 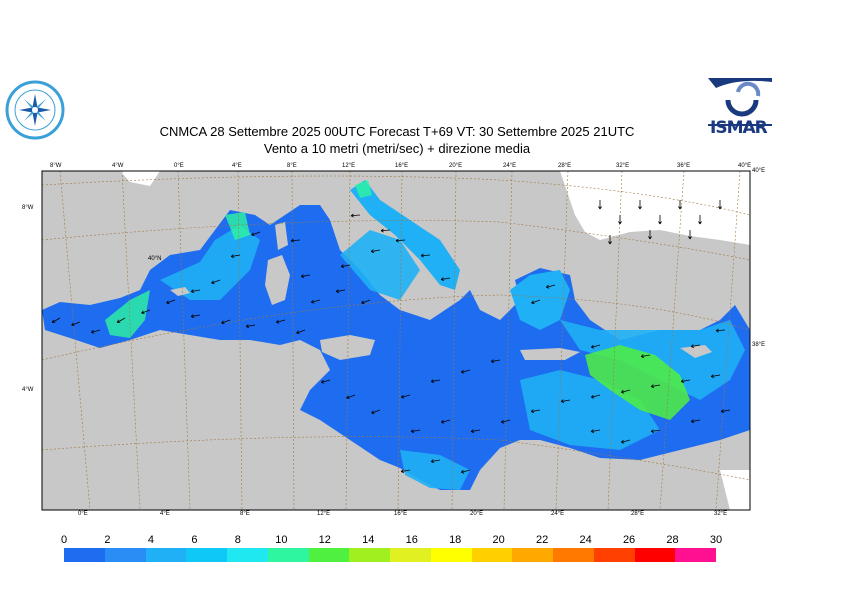 What do you see at coordinates (107, 540) in the screenshot?
I see `colorbar-tick-label: 2` at bounding box center [107, 540].